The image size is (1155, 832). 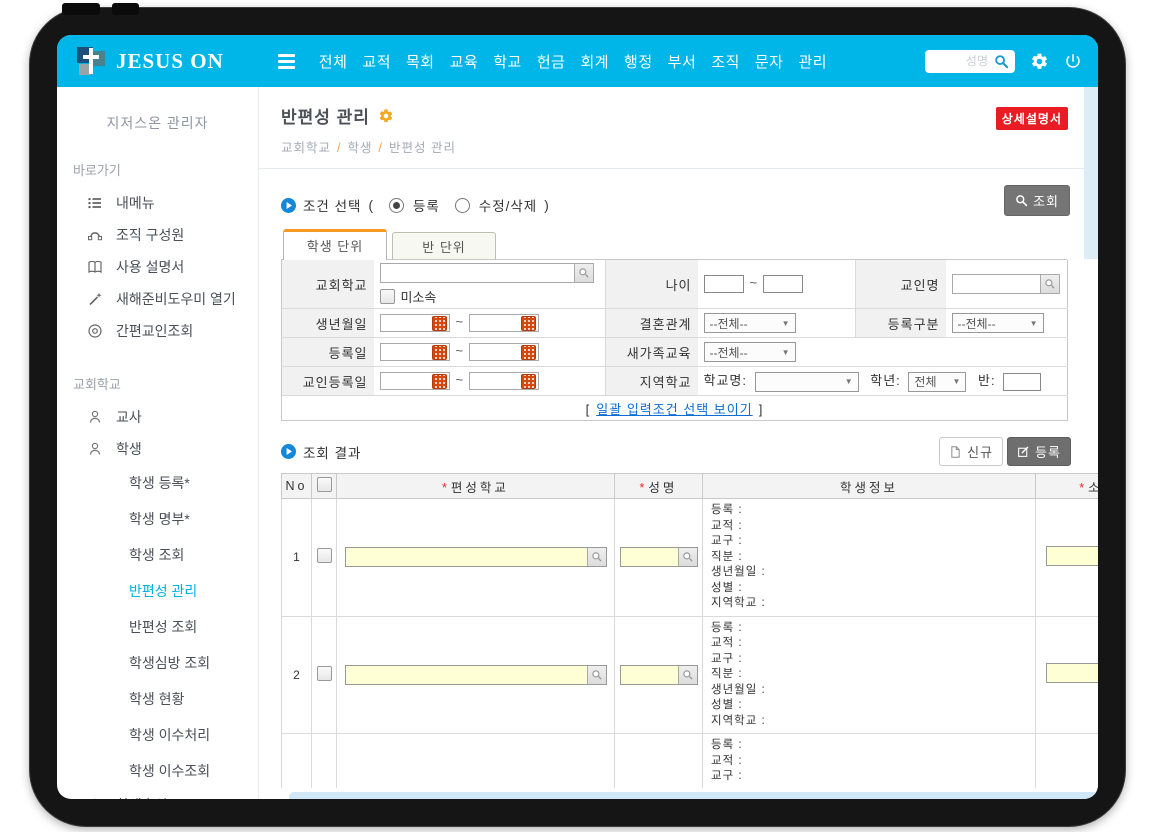 I want to click on topnav-item: 학교, so click(x=507, y=62).